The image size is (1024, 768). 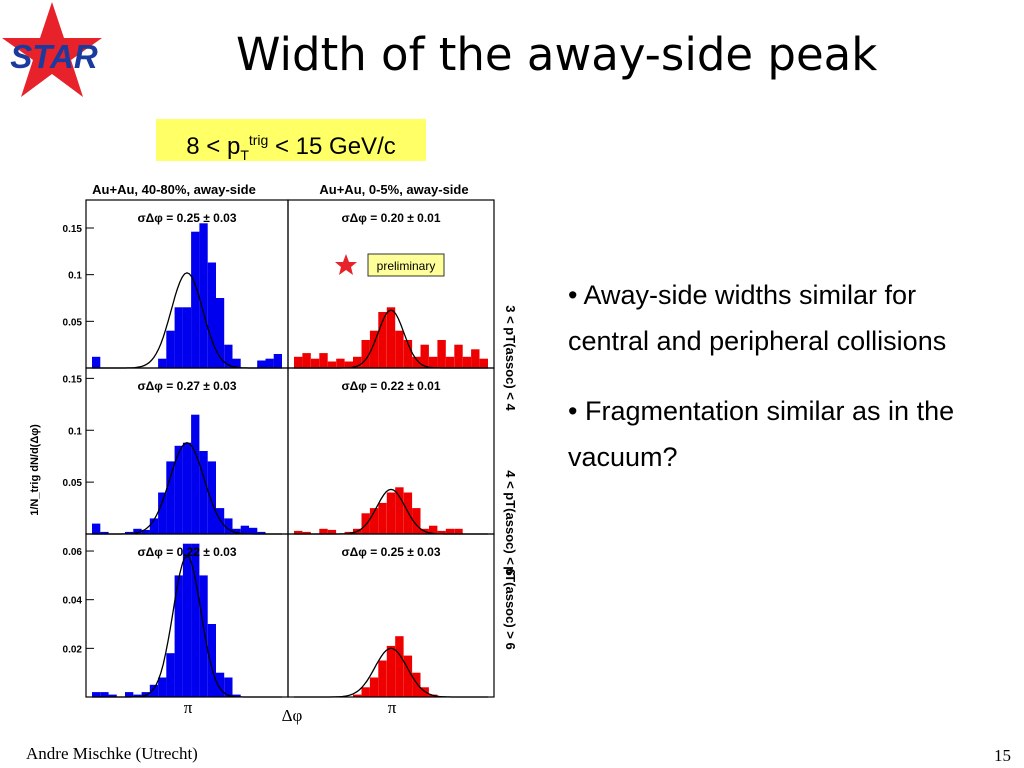 What do you see at coordinates (391, 451) in the screenshot?
I see `panel-1-1: σΔφ = 0.22 ± 0.01` at bounding box center [391, 451].